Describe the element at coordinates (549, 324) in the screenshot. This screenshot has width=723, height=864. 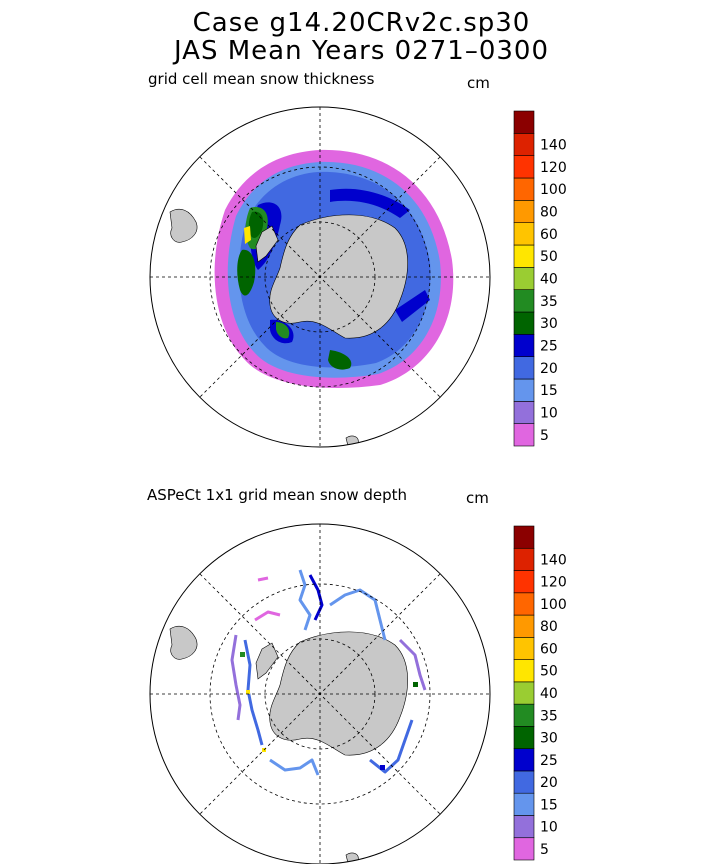
I see `model-colorbar-tick-label: 30` at that location.